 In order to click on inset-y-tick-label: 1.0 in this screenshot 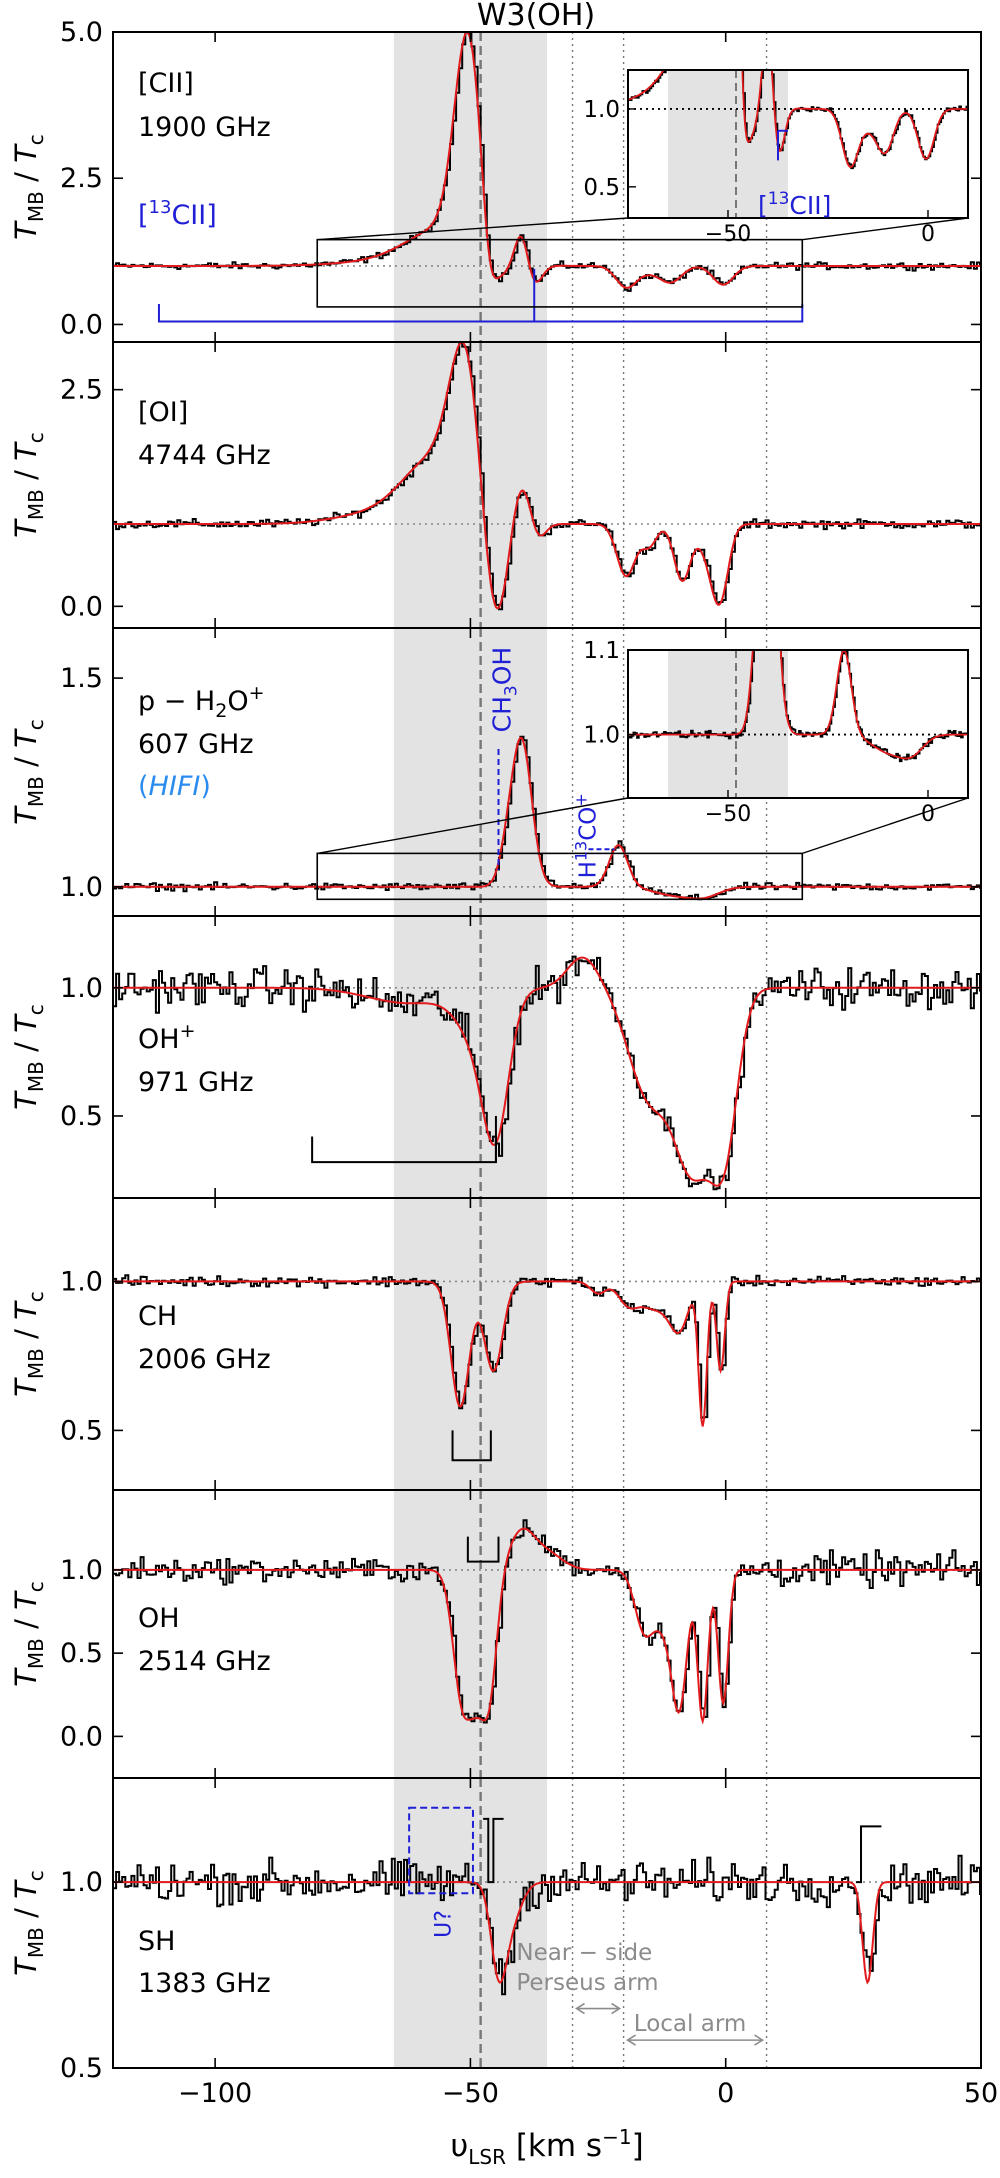, I will do `click(601, 110)`.